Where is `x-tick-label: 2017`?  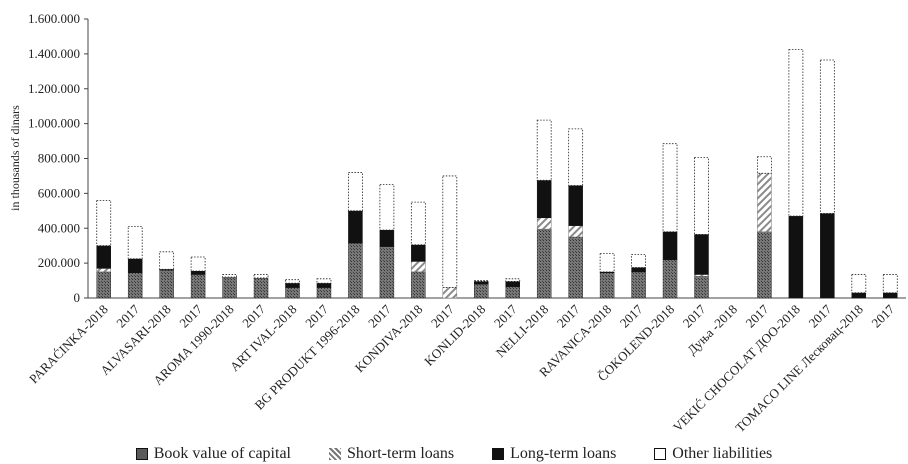 x-tick-label: 2017 is located at coordinates (882, 315).